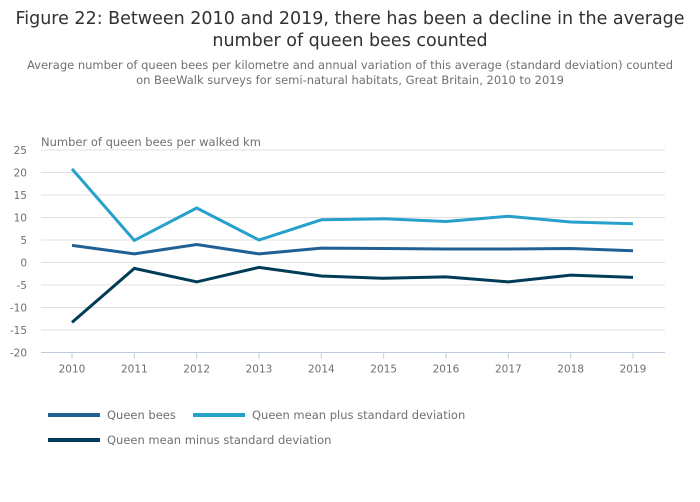 Image resolution: width=700 pixels, height=502 pixels. Describe the element at coordinates (20, 174) in the screenshot. I see `y-tick-label: 20` at that location.